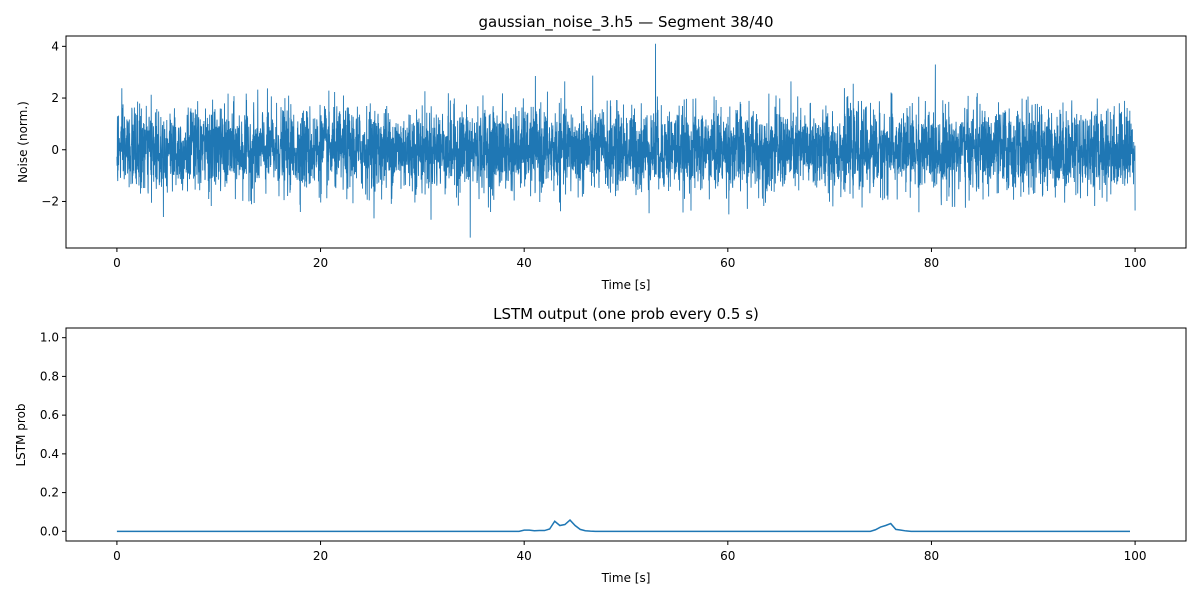 This screenshot has height=600, width=1200. What do you see at coordinates (49, 415) in the screenshot?
I see `lstm-y-tick-label: 0.6` at bounding box center [49, 415].